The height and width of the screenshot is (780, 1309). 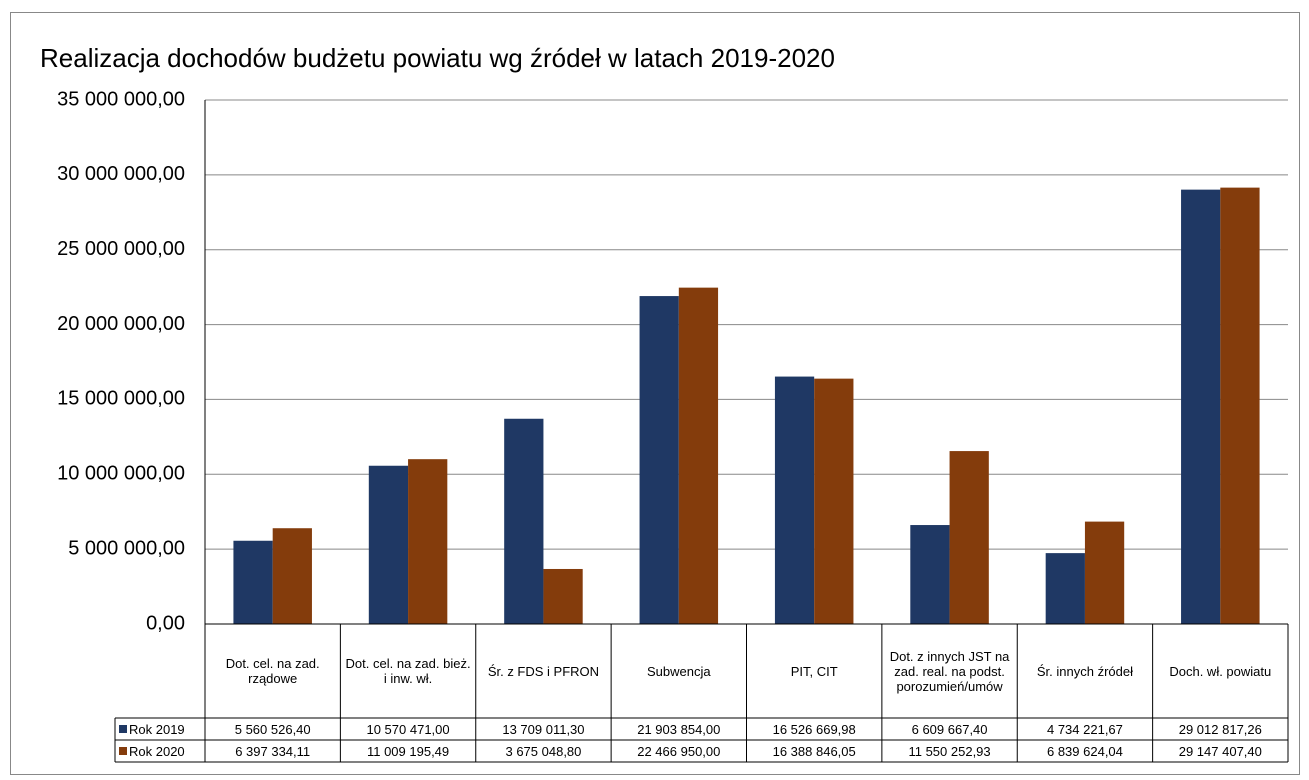 I want to click on data-label: 13 709 011,30, so click(x=543, y=729).